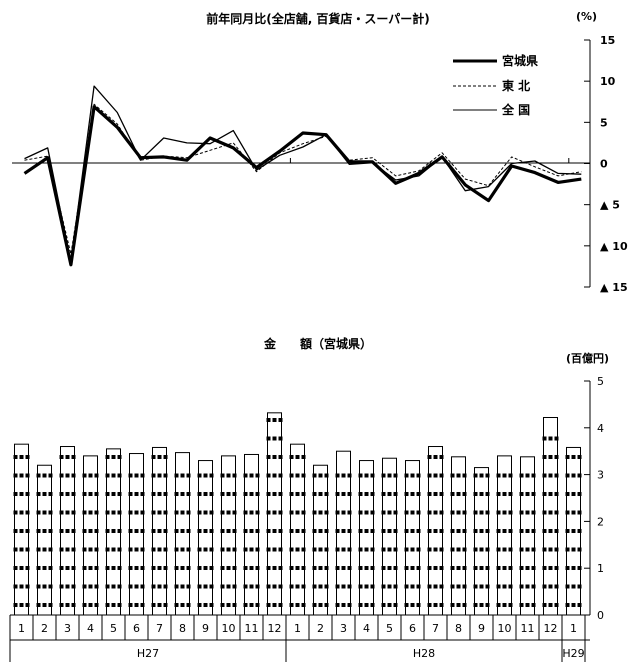  What do you see at coordinates (600, 521) in the screenshot?
I see `bar-y-tick-label: 2` at bounding box center [600, 521].